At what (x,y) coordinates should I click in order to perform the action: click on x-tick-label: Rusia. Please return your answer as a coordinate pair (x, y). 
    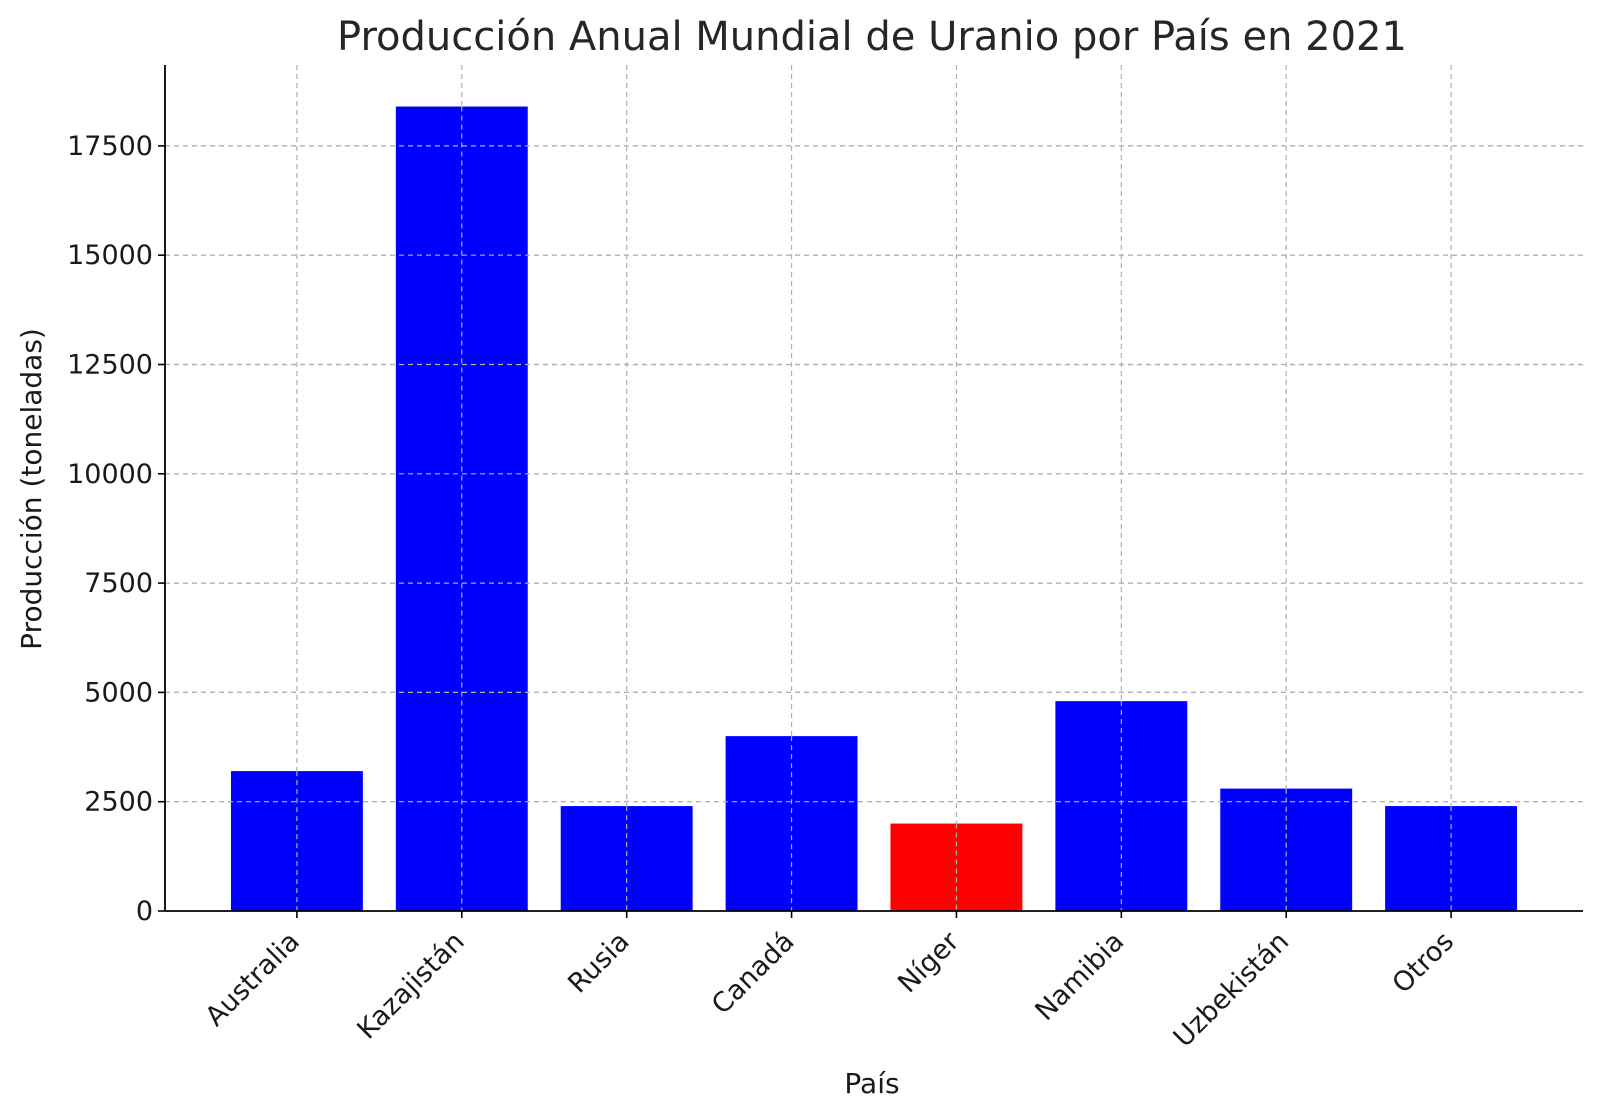
    Looking at the image, I should click on (598, 962).